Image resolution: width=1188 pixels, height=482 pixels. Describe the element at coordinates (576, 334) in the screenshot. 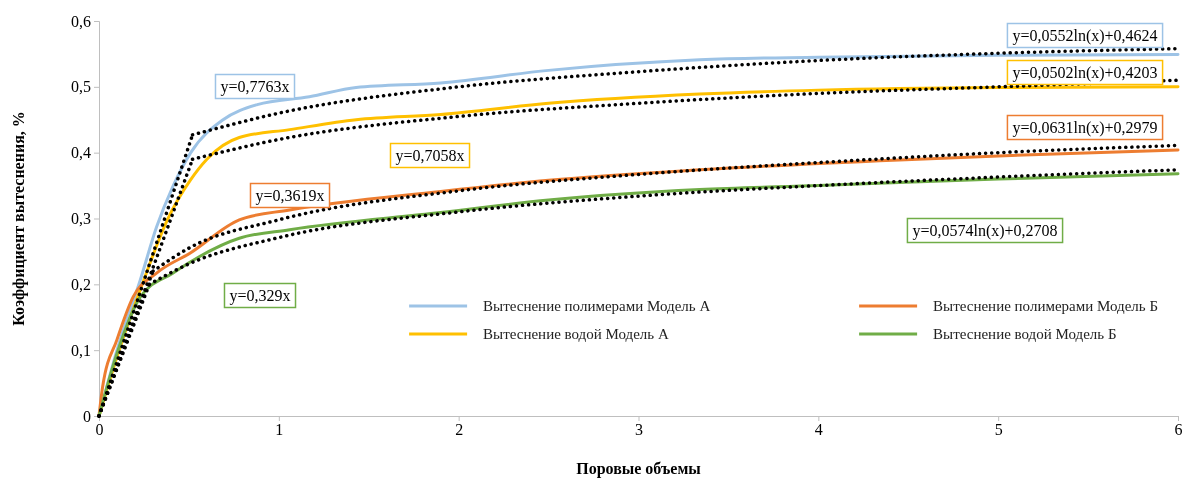

I see `legend-label: Вытеснение водой Модель А` at that location.